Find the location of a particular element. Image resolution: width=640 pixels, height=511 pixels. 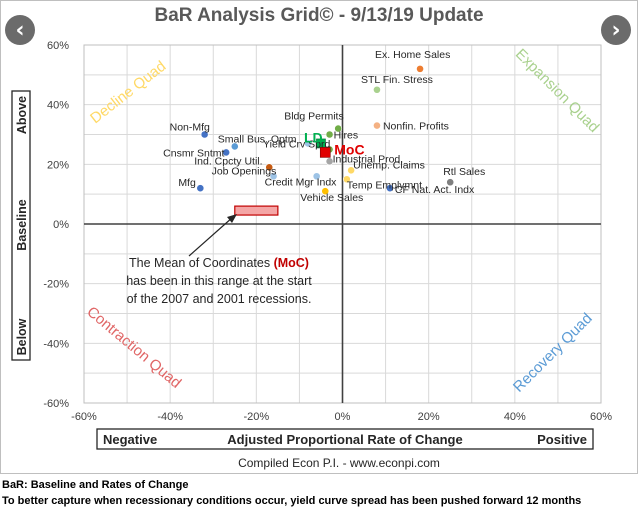

x-tick-label: -20% is located at coordinates (256, 417).